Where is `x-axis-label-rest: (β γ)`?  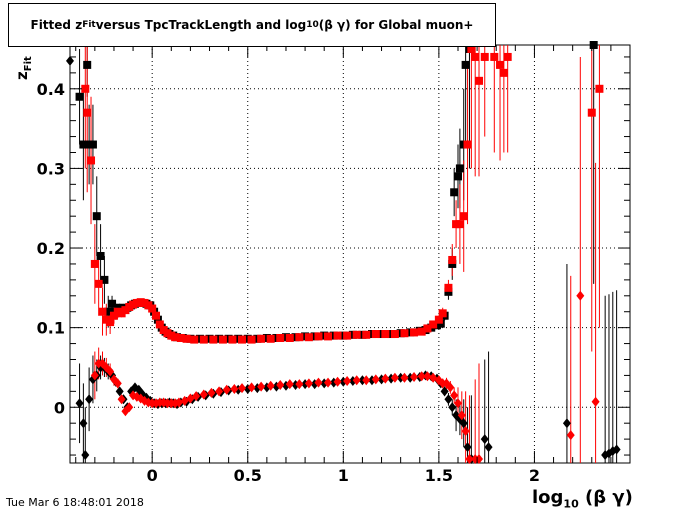
x-axis-label-rest: (β γ) is located at coordinates (605, 497).